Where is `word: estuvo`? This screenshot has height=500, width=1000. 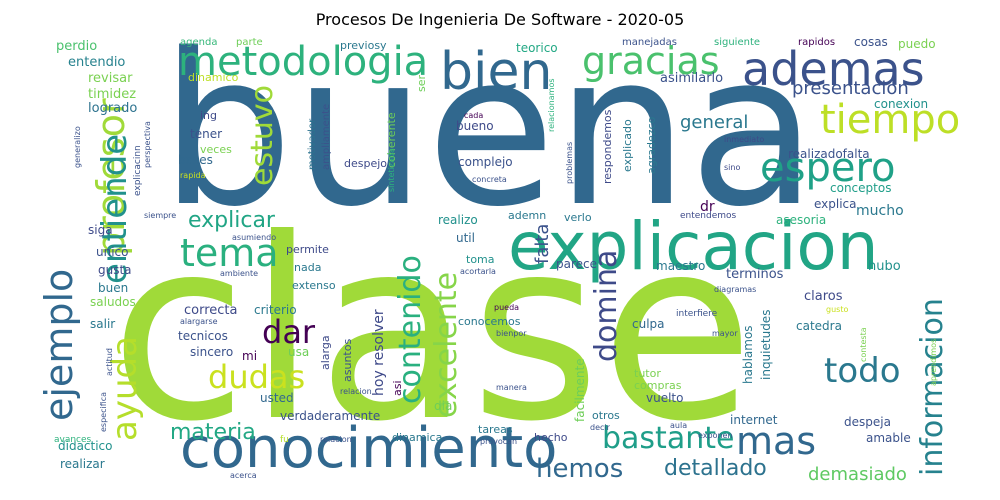 word: estuvo is located at coordinates (262, 135).